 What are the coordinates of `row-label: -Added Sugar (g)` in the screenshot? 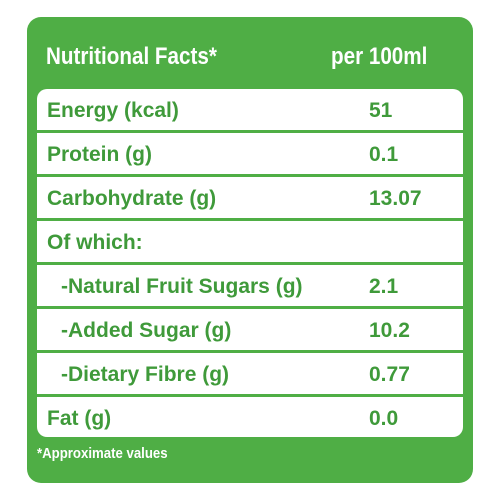 It's located at (146, 330).